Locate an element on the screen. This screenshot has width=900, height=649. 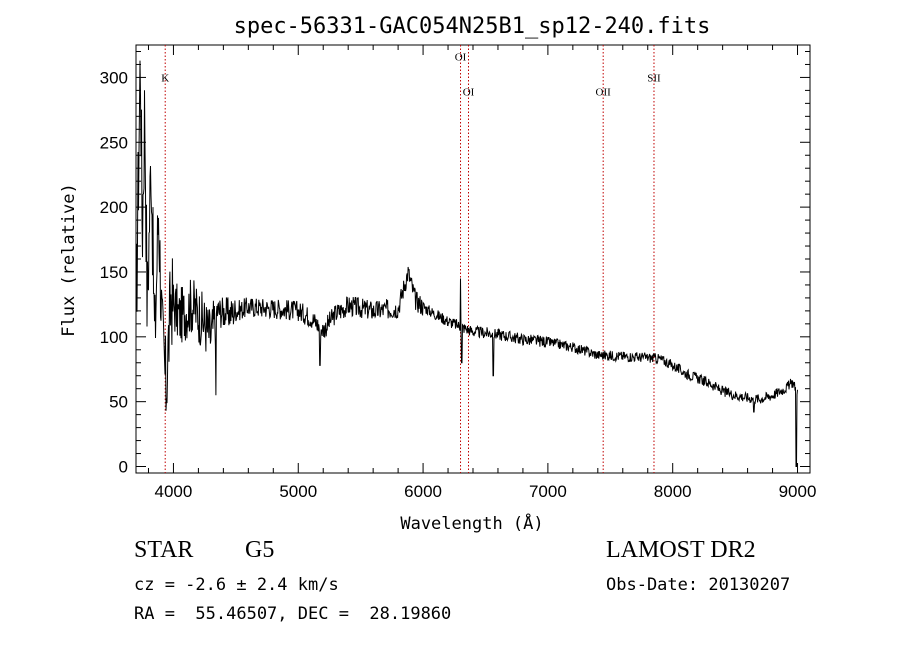
obs-date: Obs-Date: 20130207 is located at coordinates (698, 585).